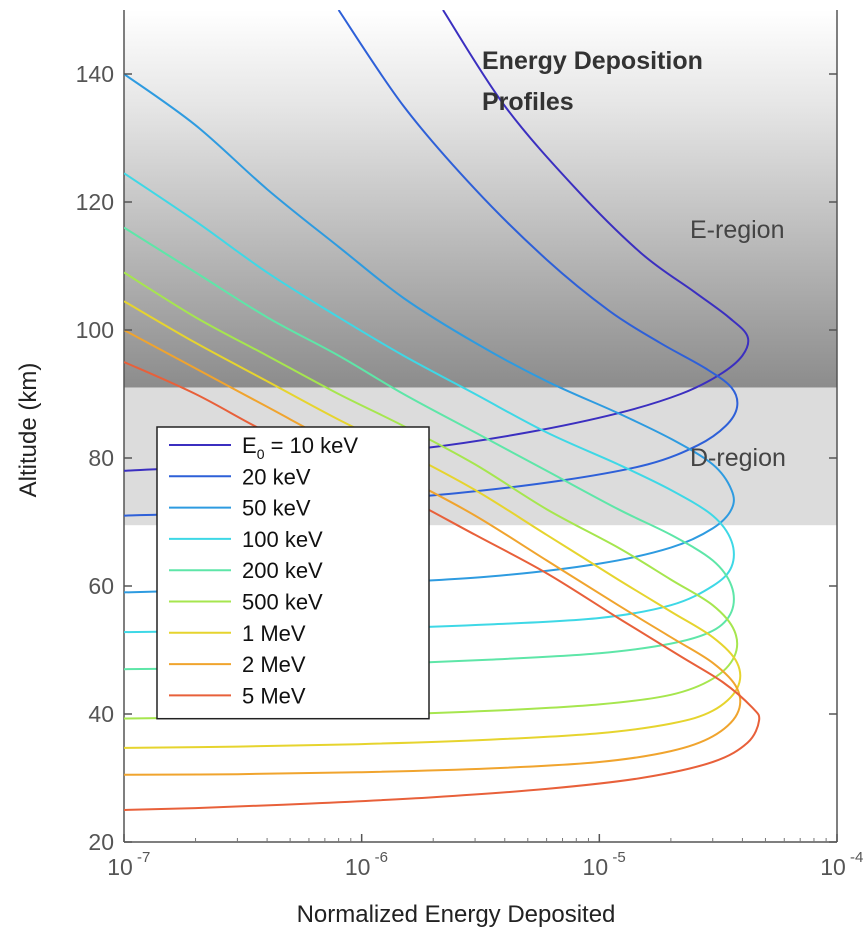 The image size is (863, 931). What do you see at coordinates (300, 447) in the screenshot?
I see `legend-label: E0 = 10 keV` at bounding box center [300, 447].